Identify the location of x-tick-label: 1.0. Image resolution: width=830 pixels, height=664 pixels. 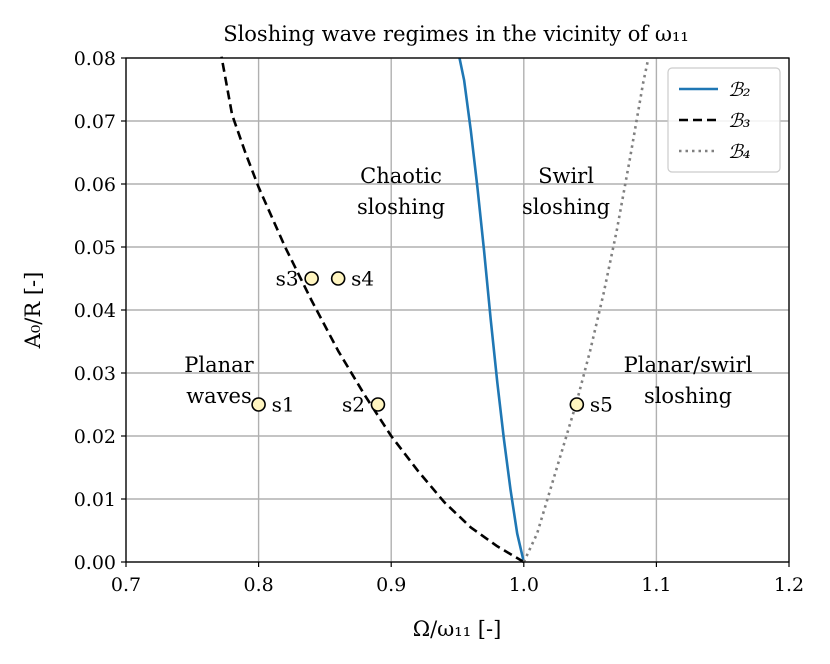
(524, 585).